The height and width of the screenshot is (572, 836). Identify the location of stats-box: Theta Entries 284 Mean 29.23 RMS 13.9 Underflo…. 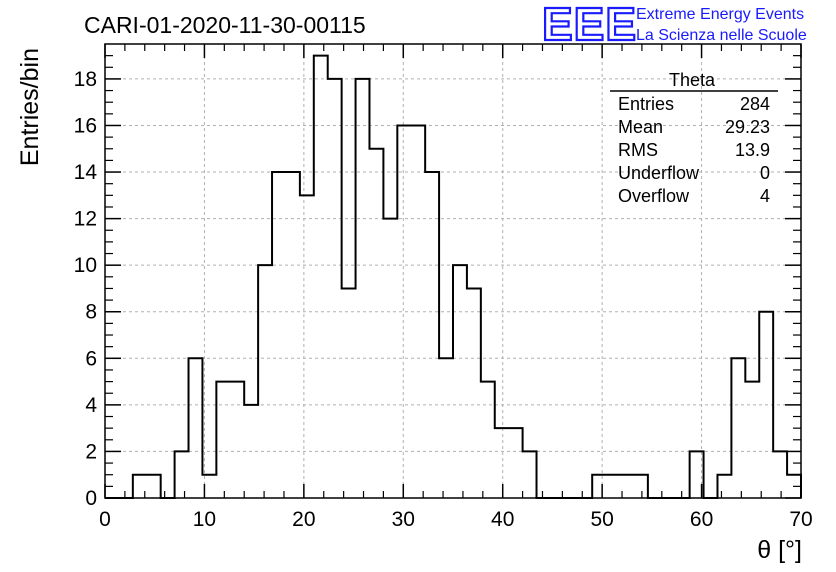
(694, 138).